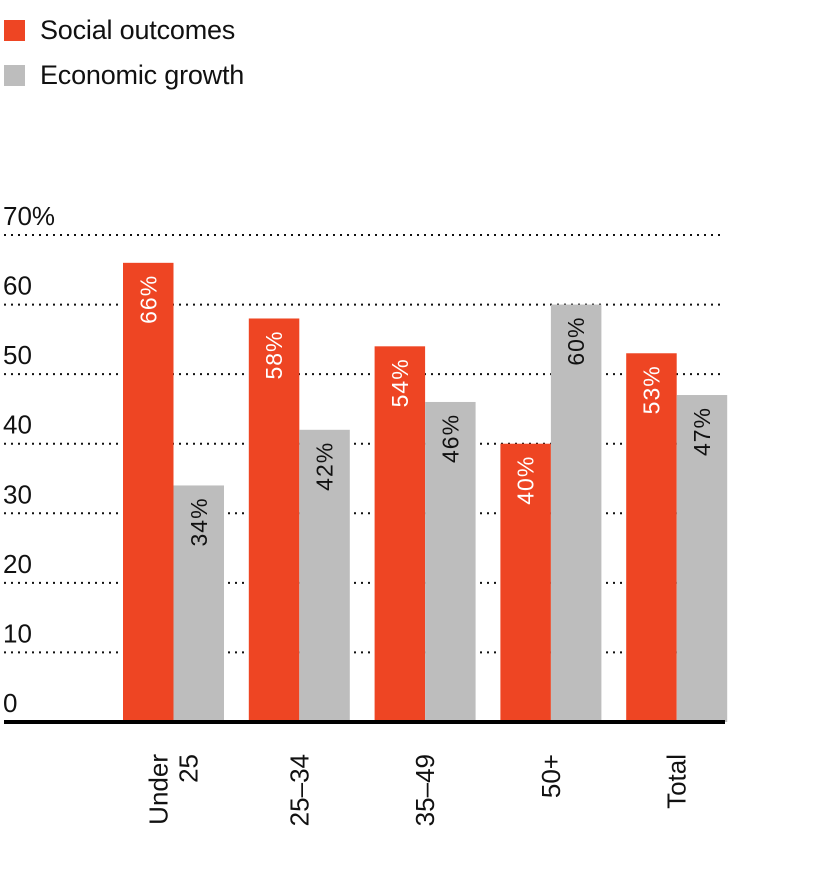 The height and width of the screenshot is (871, 816). I want to click on chart-legend: Social outcomes Economic growth, so click(124, 53).